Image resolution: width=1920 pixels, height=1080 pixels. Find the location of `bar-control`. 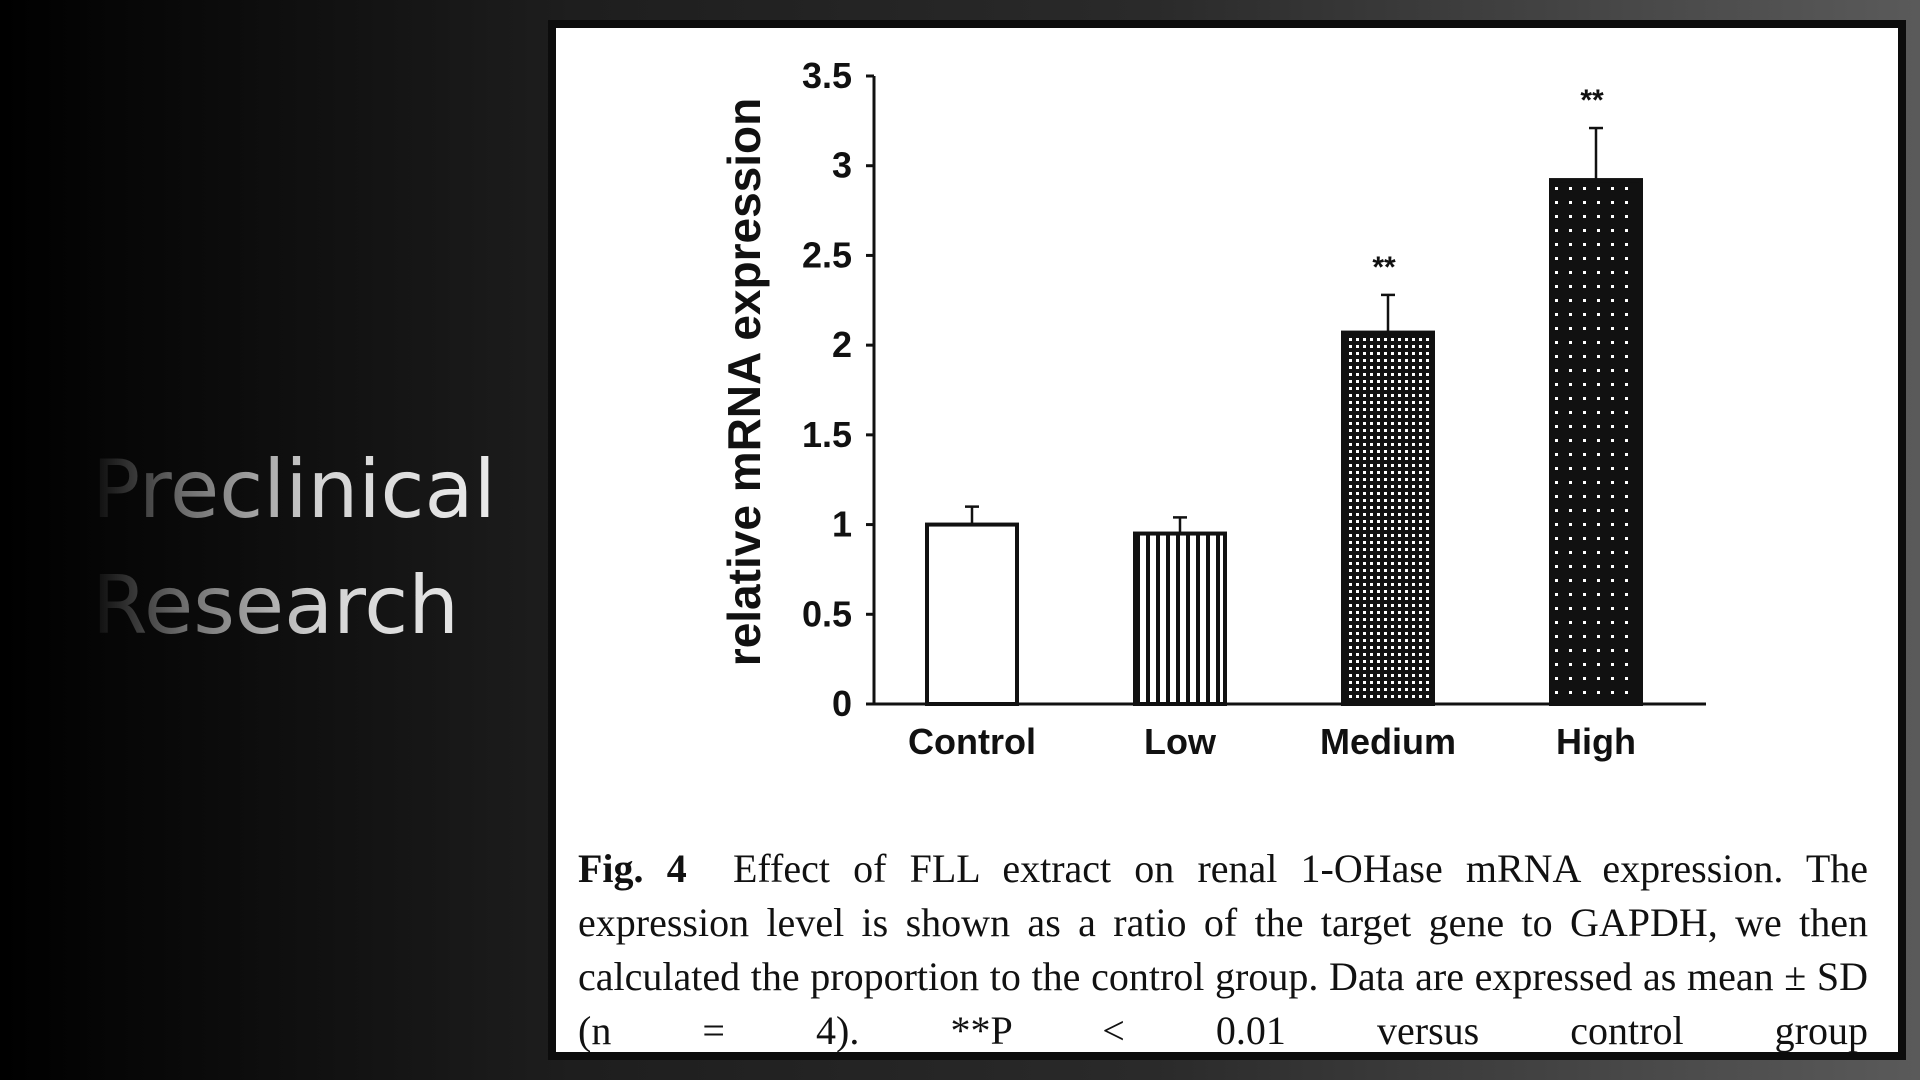

bar-control is located at coordinates (972, 614).